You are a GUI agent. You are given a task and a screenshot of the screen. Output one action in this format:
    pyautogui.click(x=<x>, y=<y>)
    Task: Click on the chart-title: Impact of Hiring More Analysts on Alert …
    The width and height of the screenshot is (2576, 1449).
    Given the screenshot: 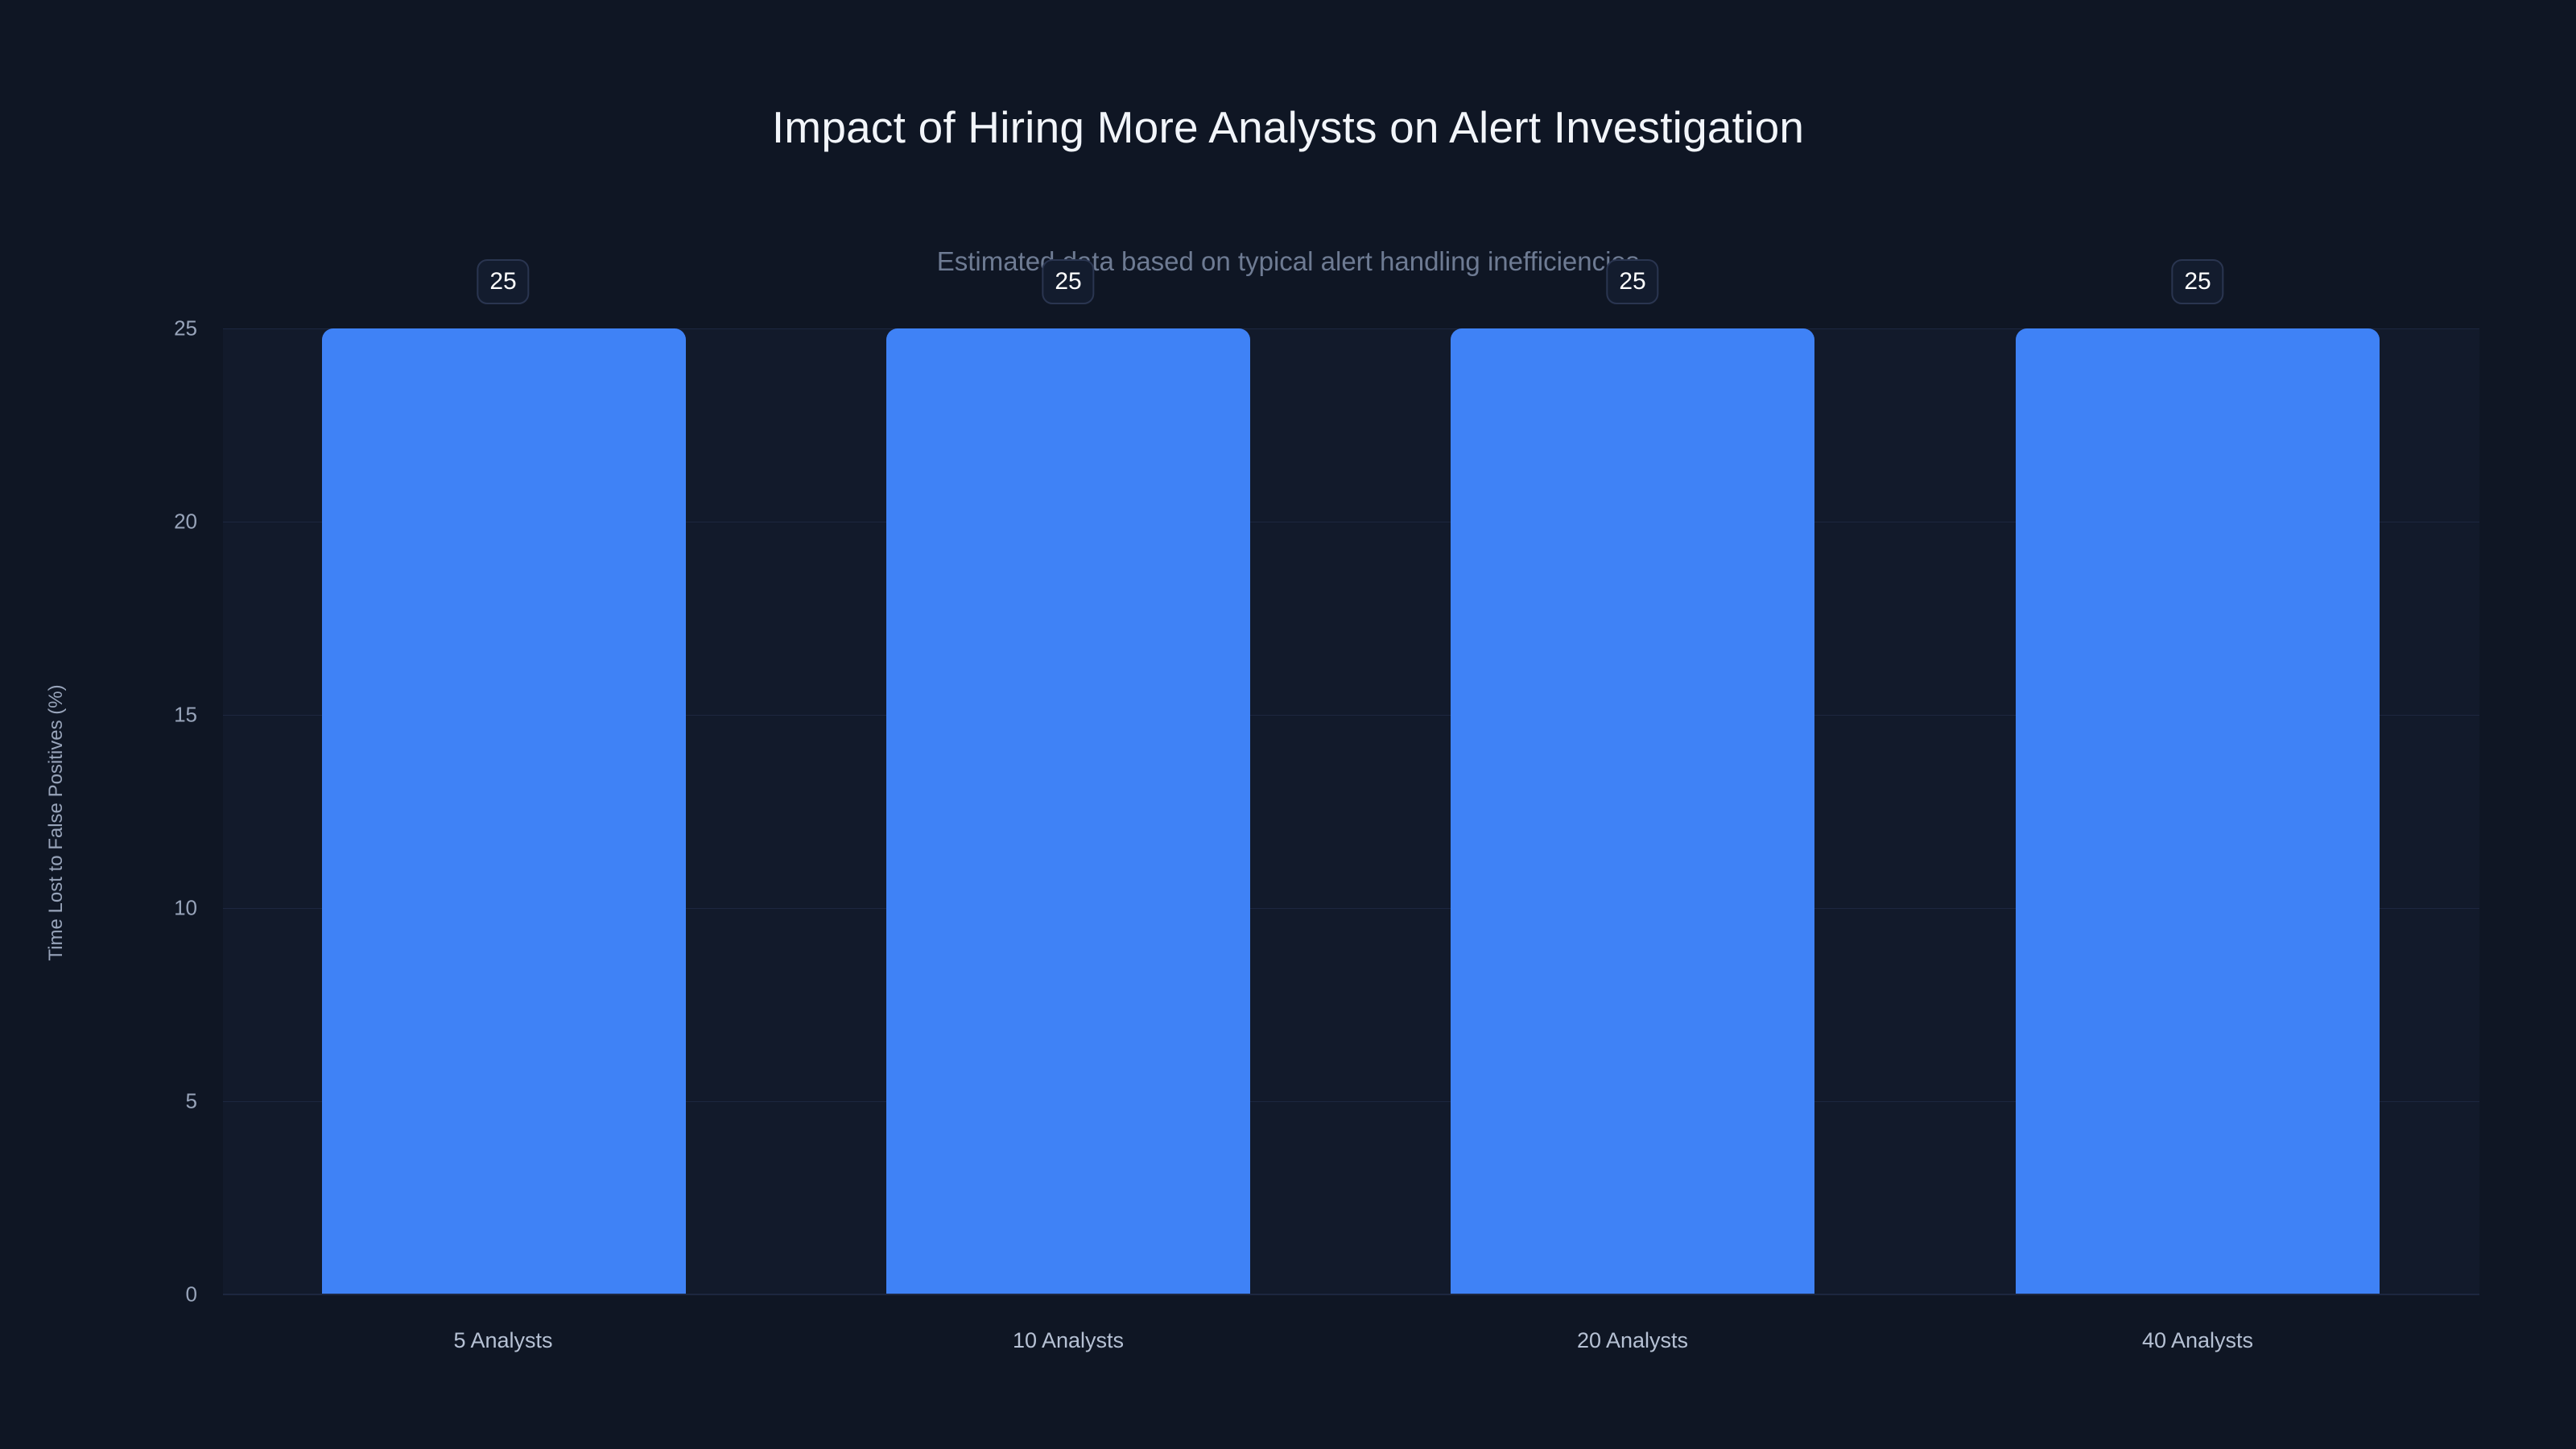 What is the action you would take?
    pyautogui.click(x=1288, y=127)
    